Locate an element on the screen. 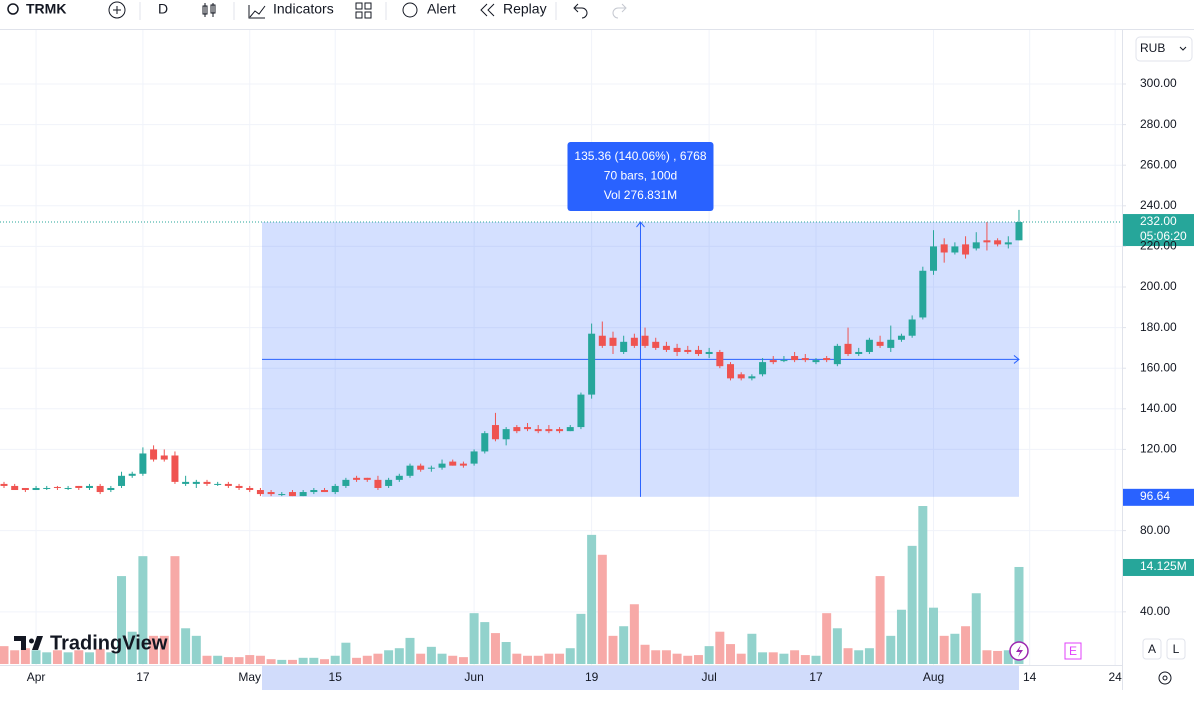 This screenshot has height=702, width=1194. redo is located at coordinates (619, 11).